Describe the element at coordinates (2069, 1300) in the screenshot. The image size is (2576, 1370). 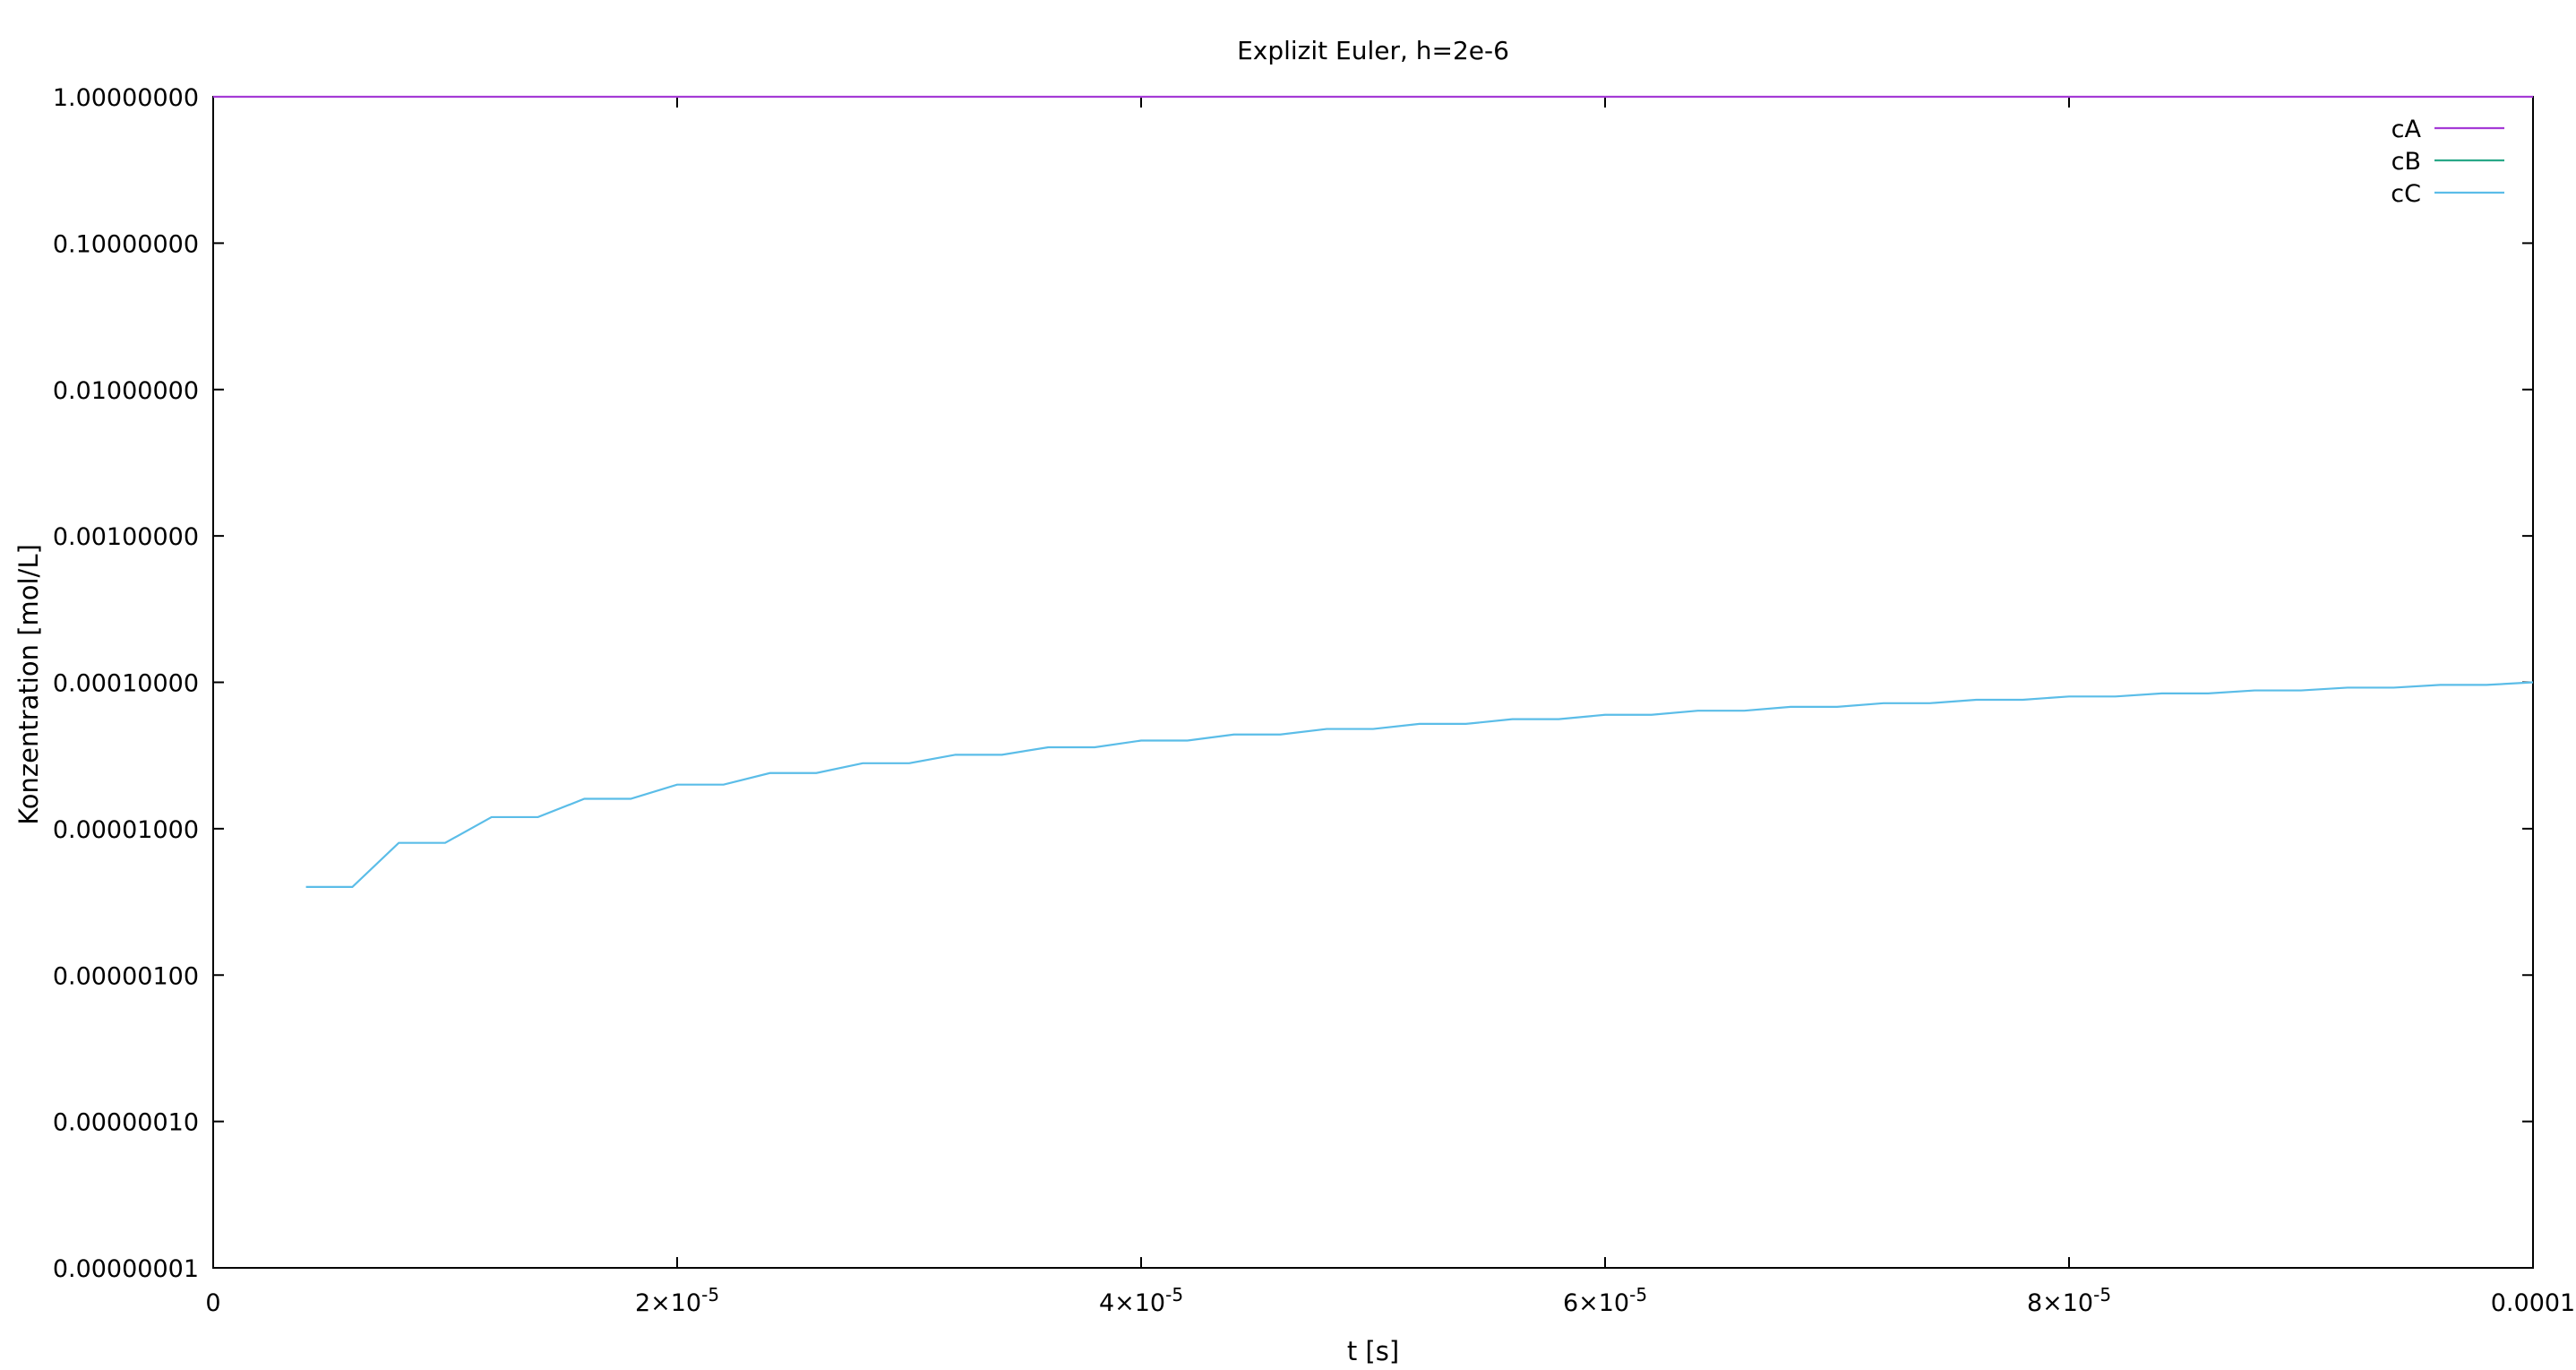
I see `x-tick-label: 8×10⁻⁵` at that location.